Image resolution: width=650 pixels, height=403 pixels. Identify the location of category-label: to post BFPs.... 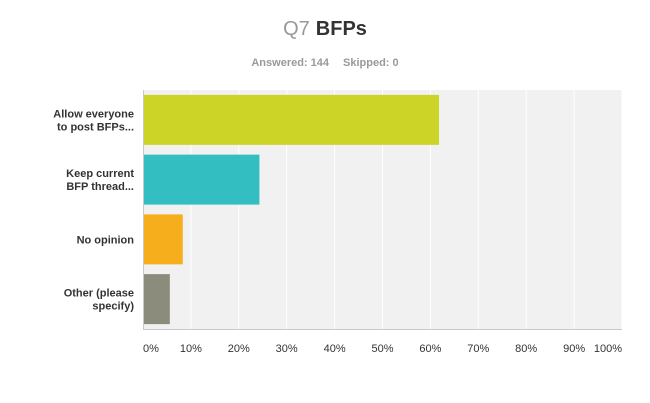
(95, 127).